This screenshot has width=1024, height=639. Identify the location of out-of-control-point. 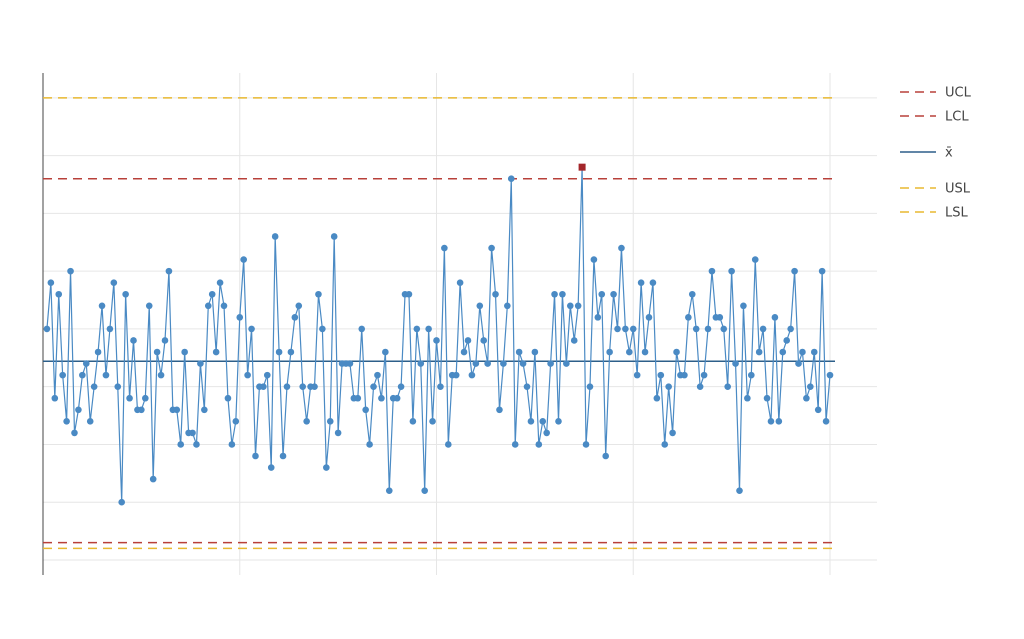
(582, 167).